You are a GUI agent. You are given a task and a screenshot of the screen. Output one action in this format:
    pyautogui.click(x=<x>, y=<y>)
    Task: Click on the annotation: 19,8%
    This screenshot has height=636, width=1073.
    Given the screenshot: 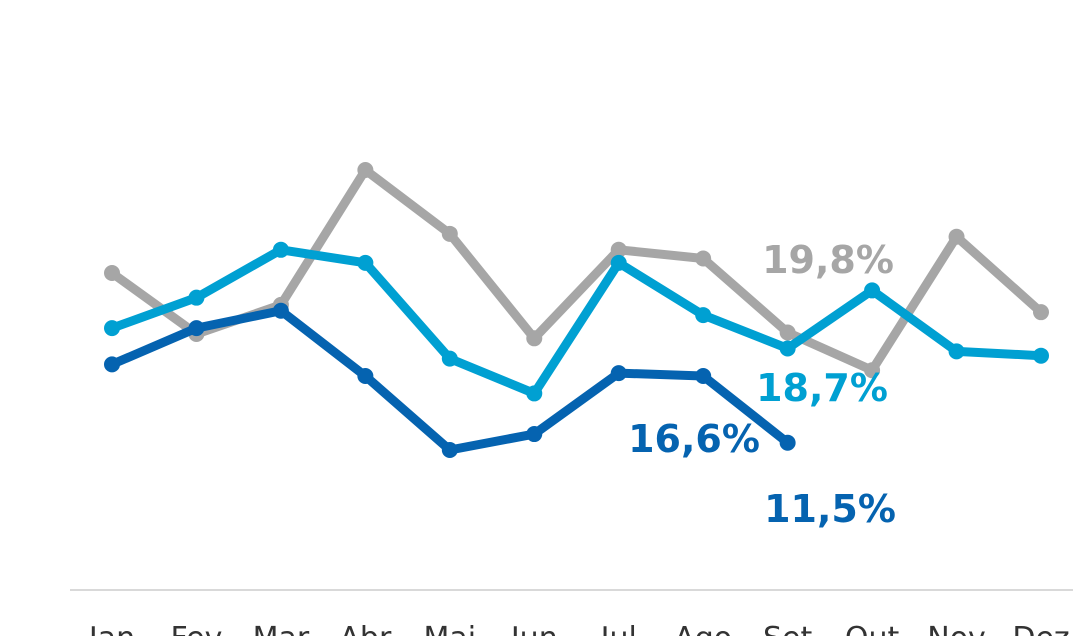 What is the action you would take?
    pyautogui.click(x=828, y=260)
    